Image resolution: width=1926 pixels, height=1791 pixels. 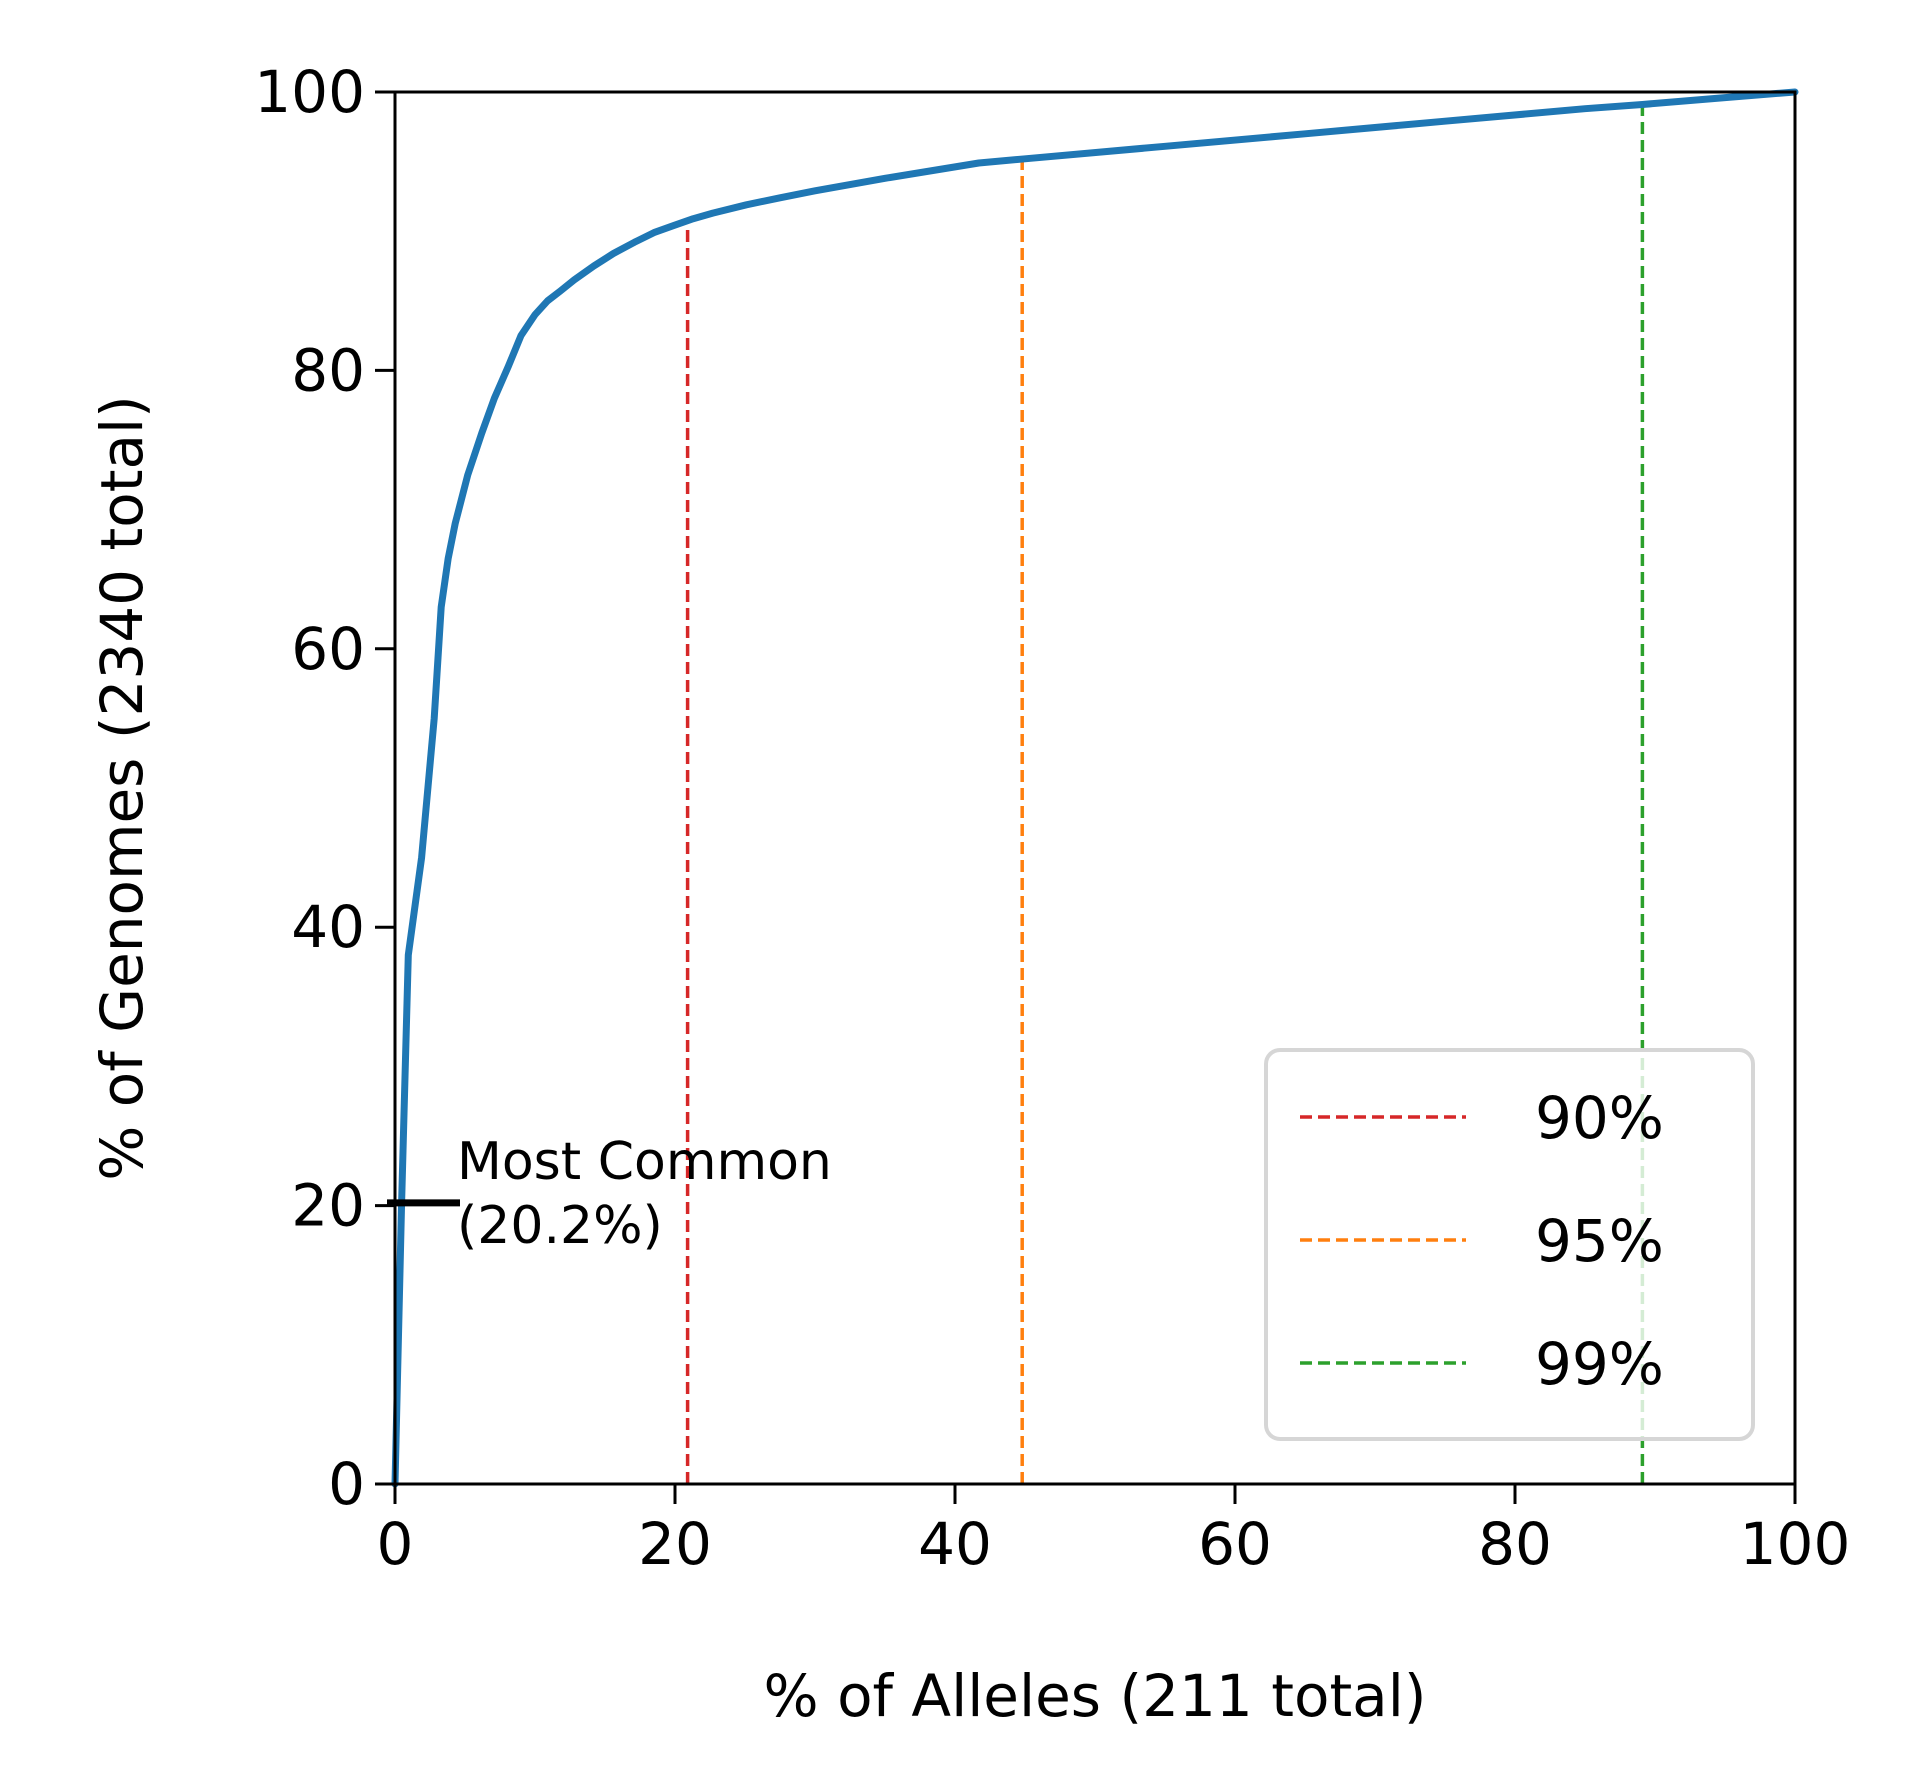 What do you see at coordinates (309, 92) in the screenshot?
I see `y-tick-label: 100` at bounding box center [309, 92].